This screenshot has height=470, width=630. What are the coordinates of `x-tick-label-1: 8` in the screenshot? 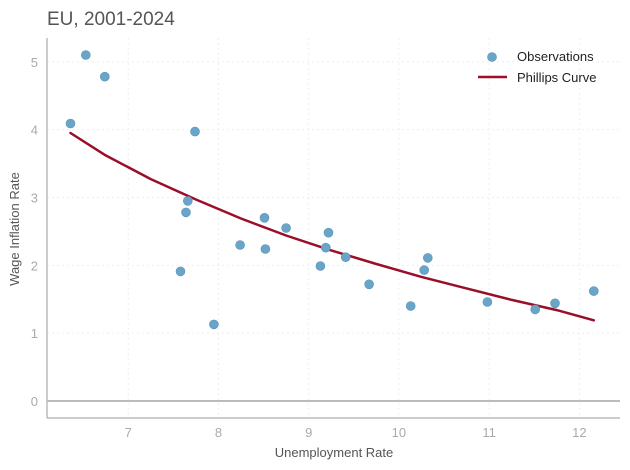 It's located at (218, 432).